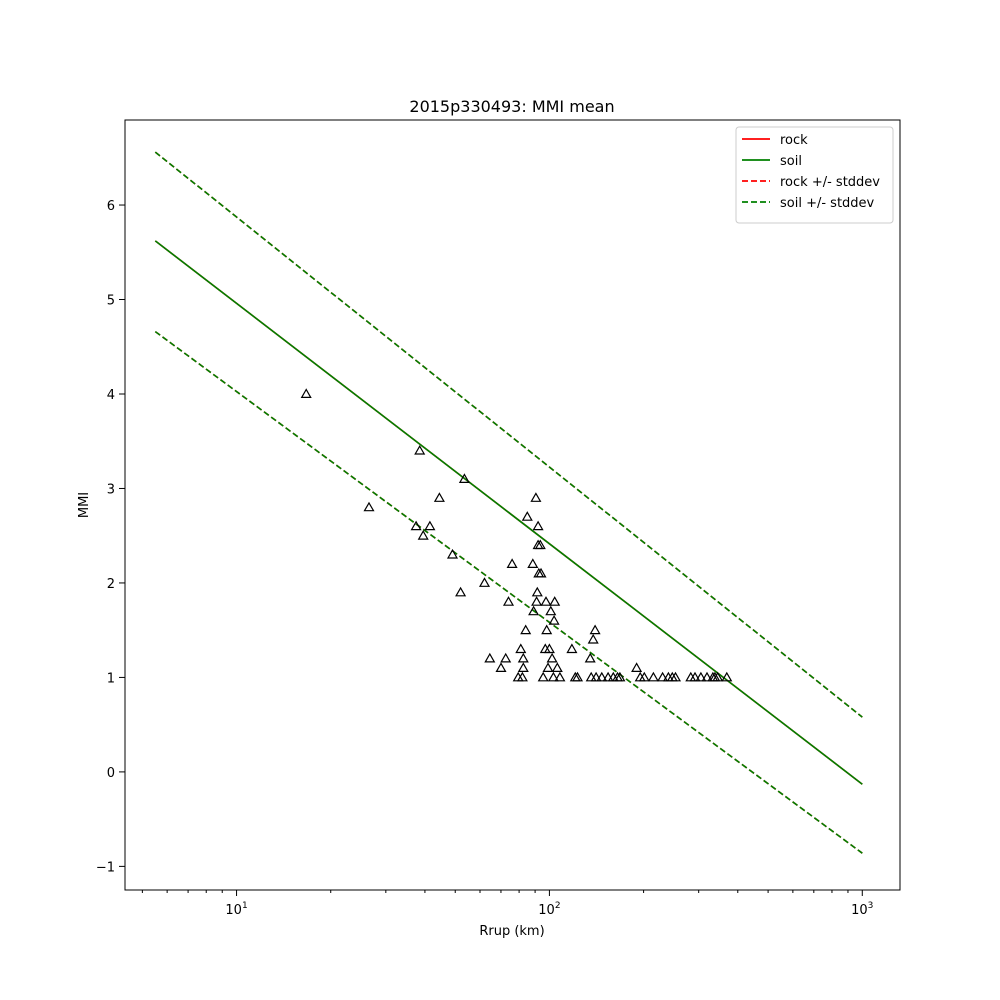 The image size is (1000, 1000). Describe the element at coordinates (549, 909) in the screenshot. I see `x-tick-label: 10²` at that location.